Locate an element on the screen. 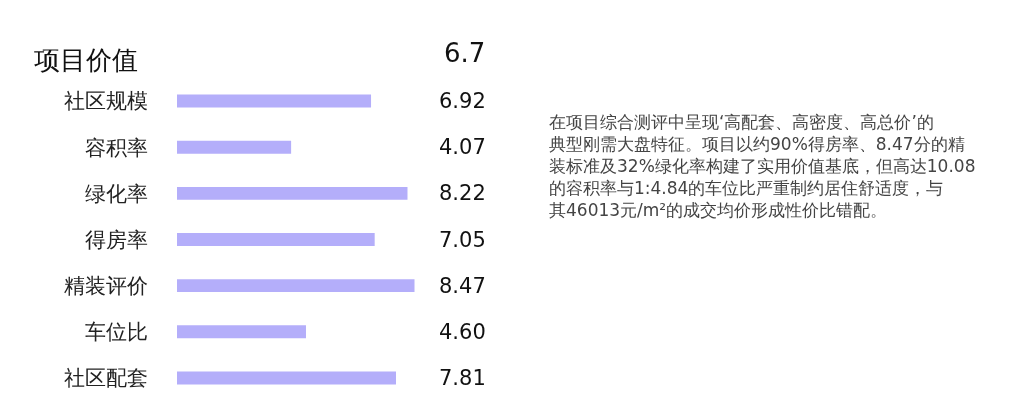  y-tick-label: 容积率 is located at coordinates (116, 147).